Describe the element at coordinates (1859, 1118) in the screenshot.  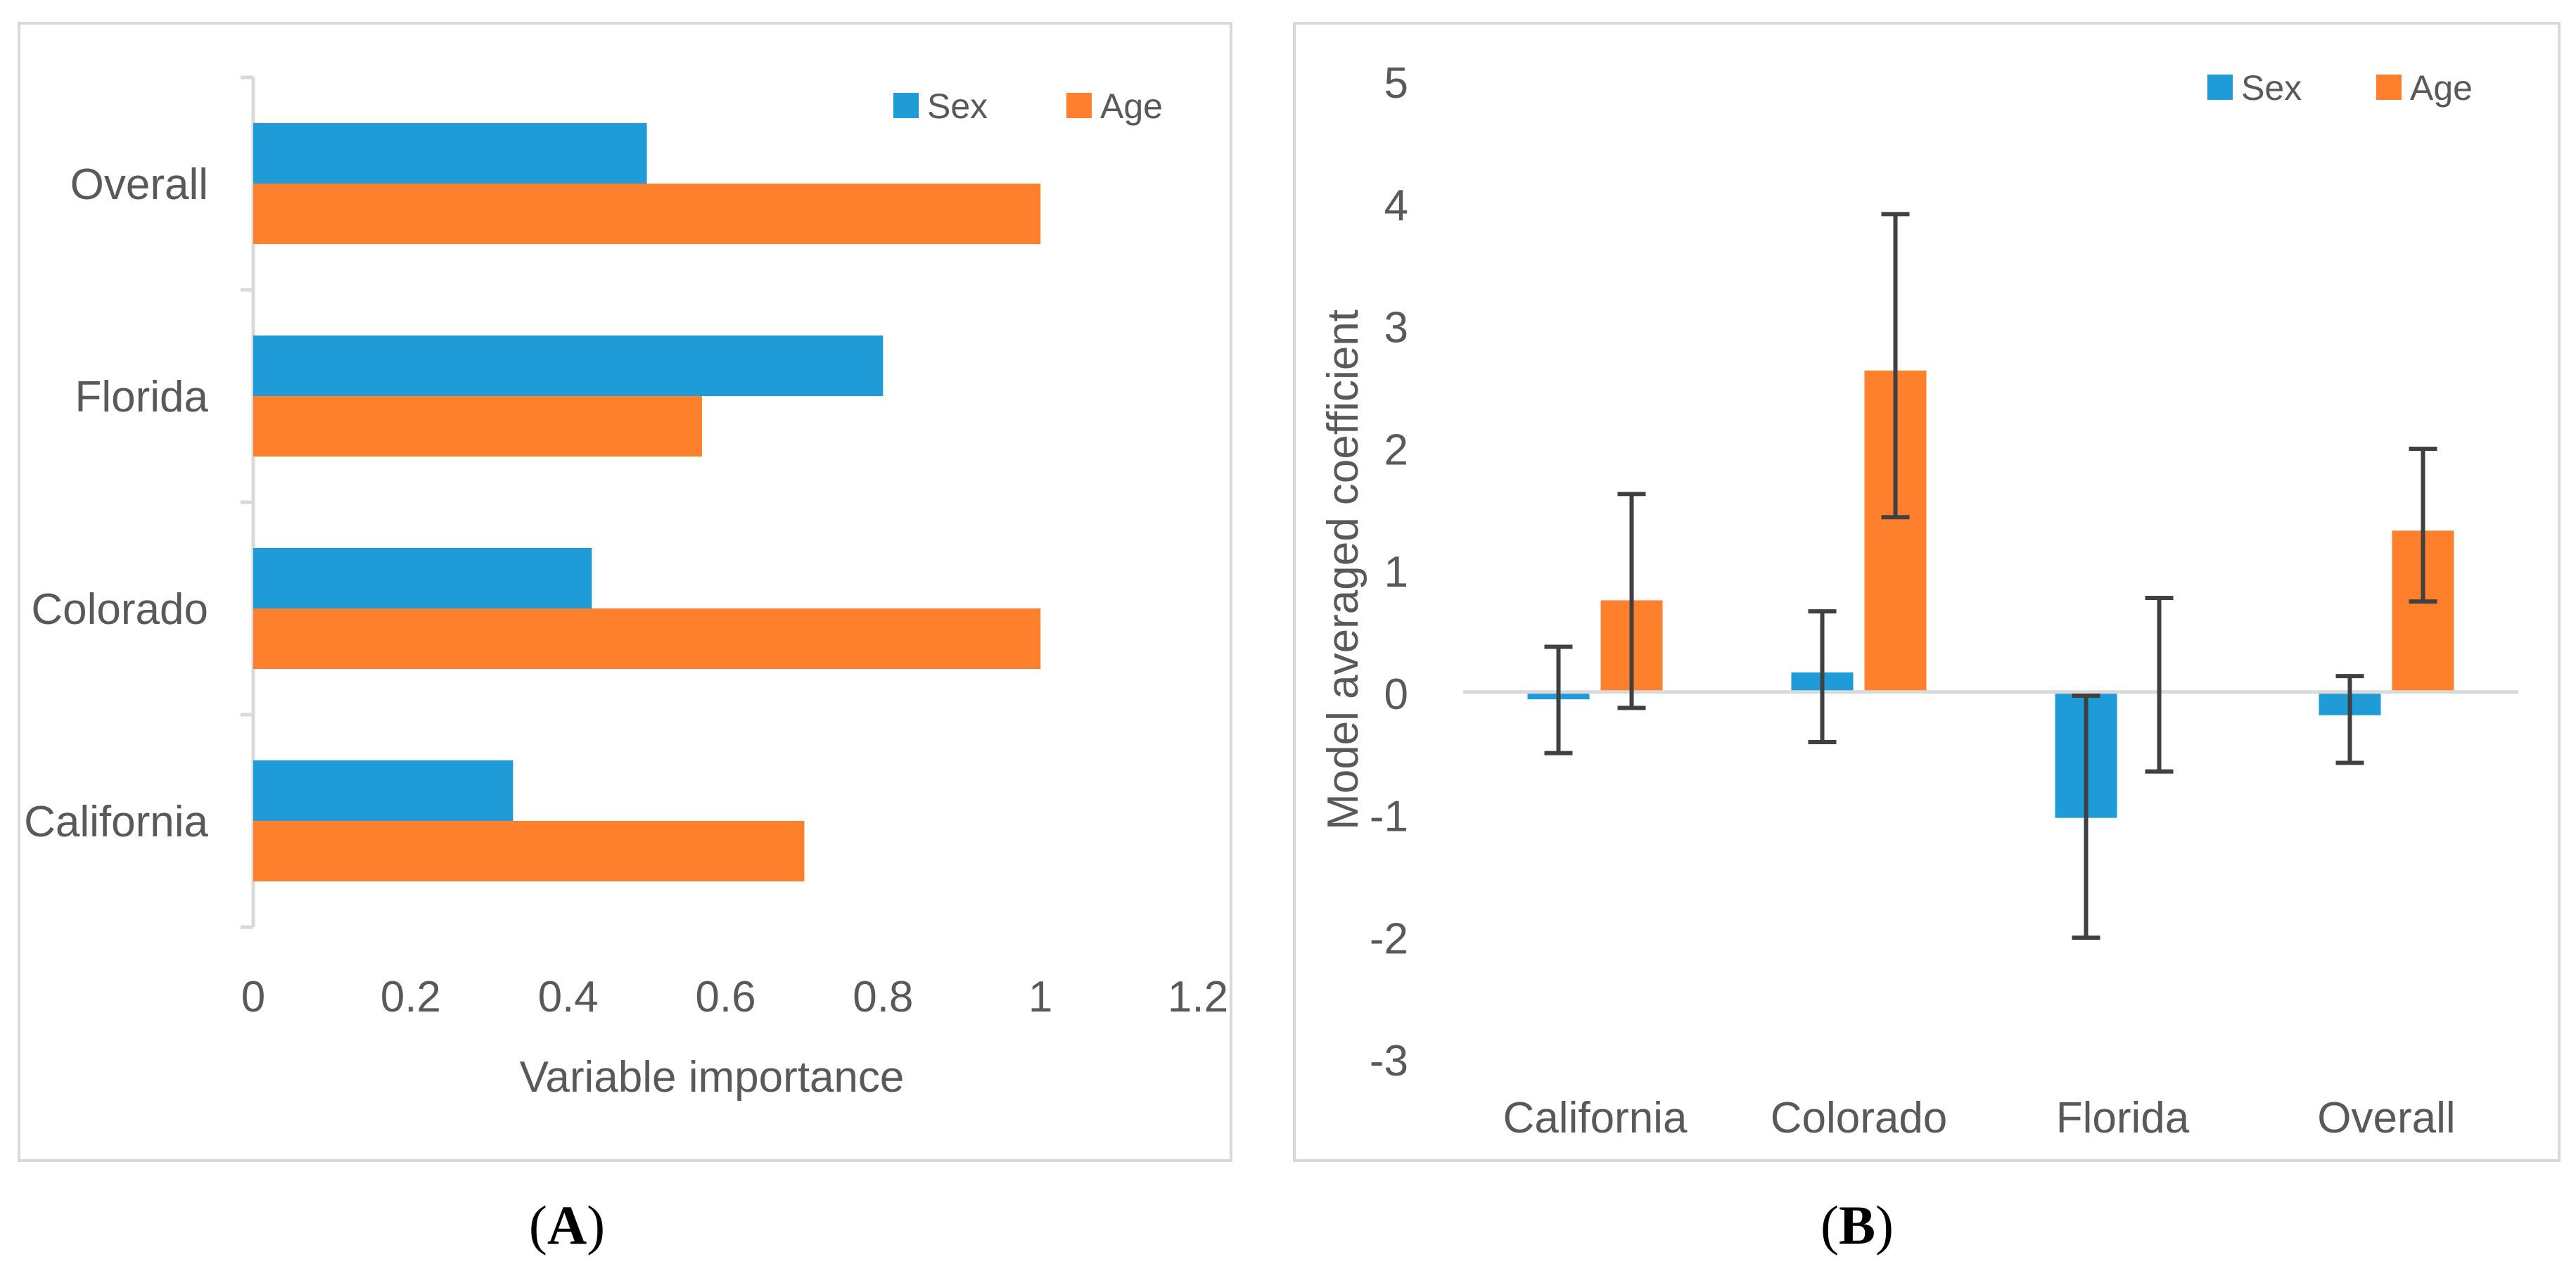
I see `panel-b-category-label-colorado: Colorado` at that location.